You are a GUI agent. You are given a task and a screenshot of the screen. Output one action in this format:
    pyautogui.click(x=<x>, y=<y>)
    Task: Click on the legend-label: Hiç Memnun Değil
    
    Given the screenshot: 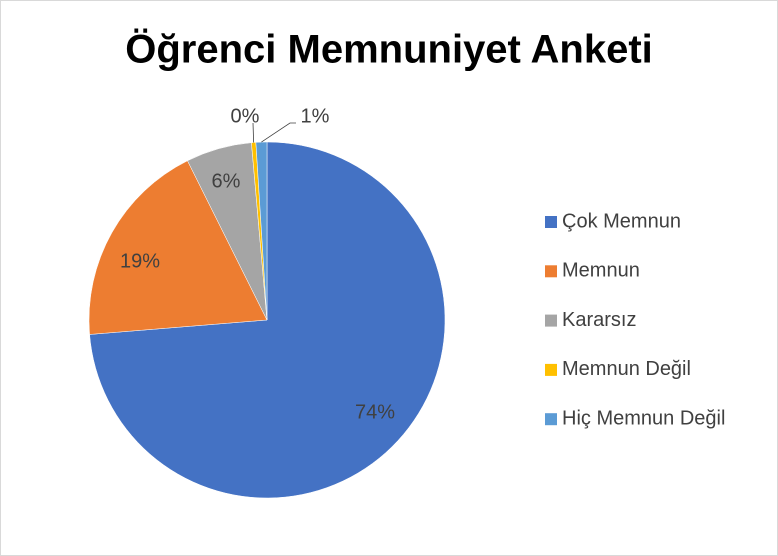 What is the action you would take?
    pyautogui.click(x=643, y=418)
    